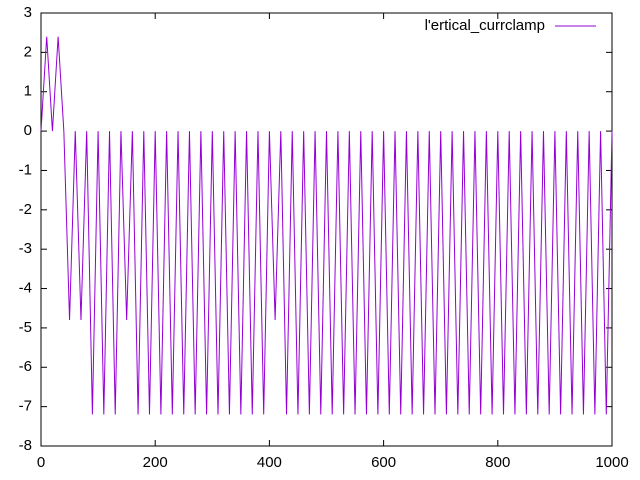 The height and width of the screenshot is (480, 640). I want to click on y-tick-label: -8, so click(25, 445).